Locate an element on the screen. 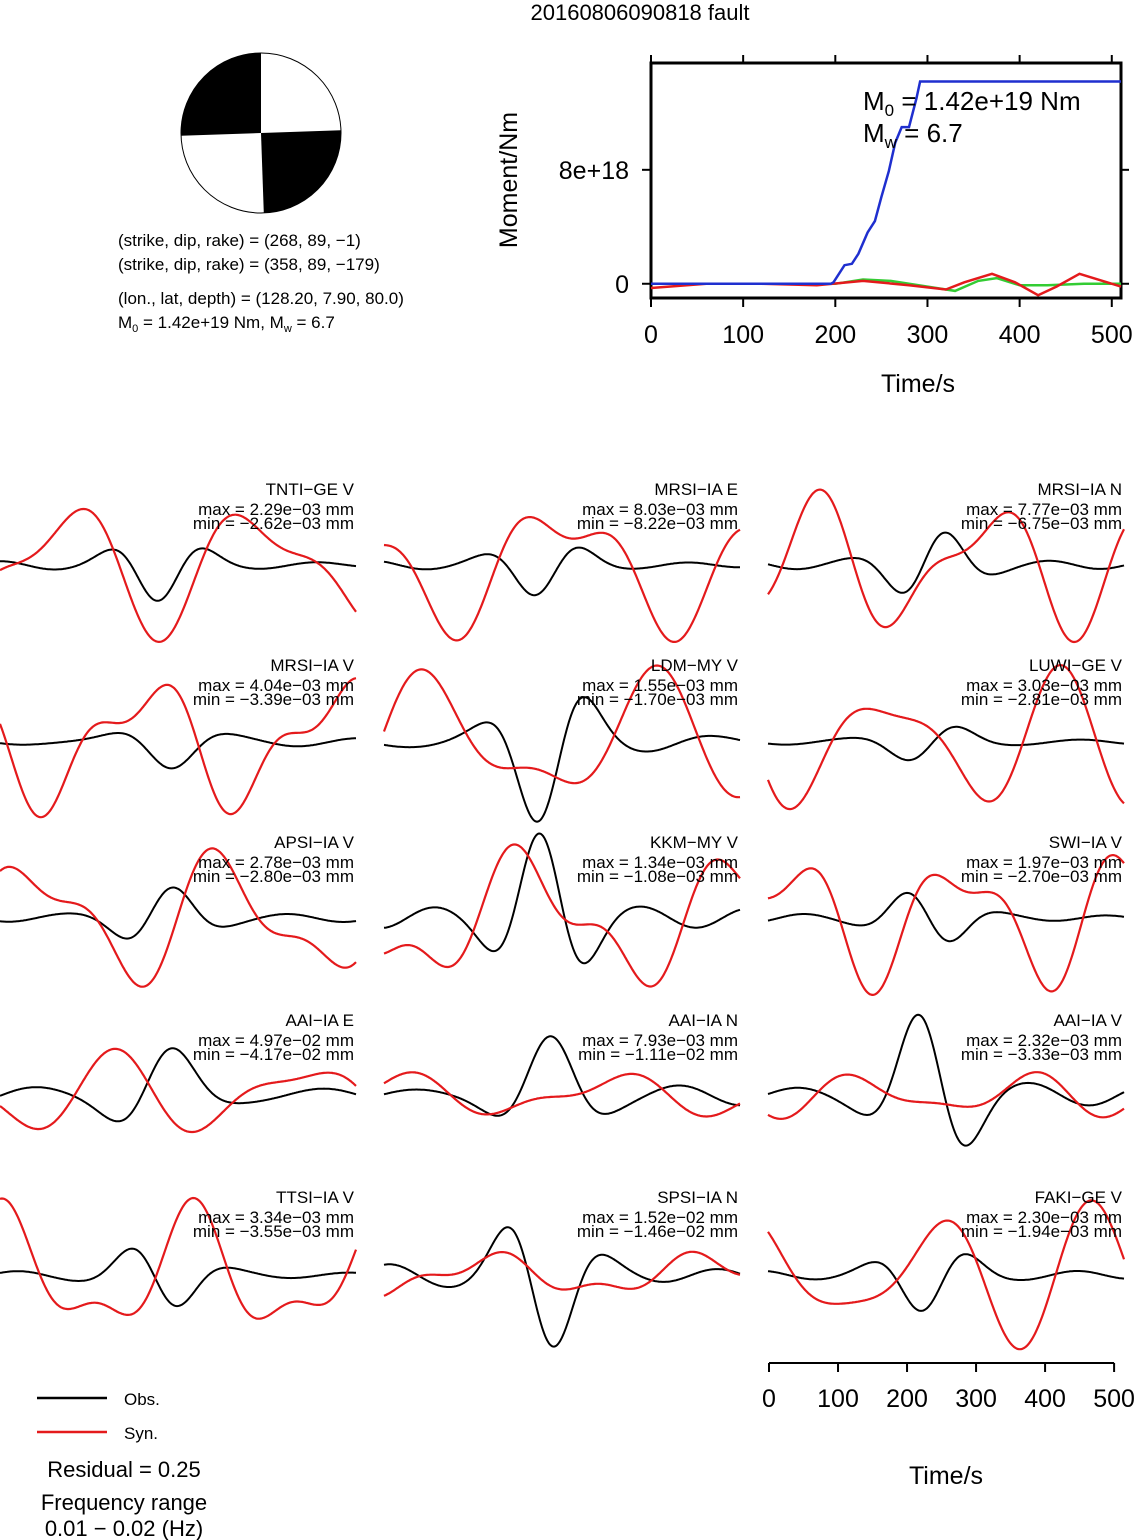 The width and height of the screenshot is (1139, 1540). station-min: min = −2.81e−03 mm is located at coordinates (1041, 699).